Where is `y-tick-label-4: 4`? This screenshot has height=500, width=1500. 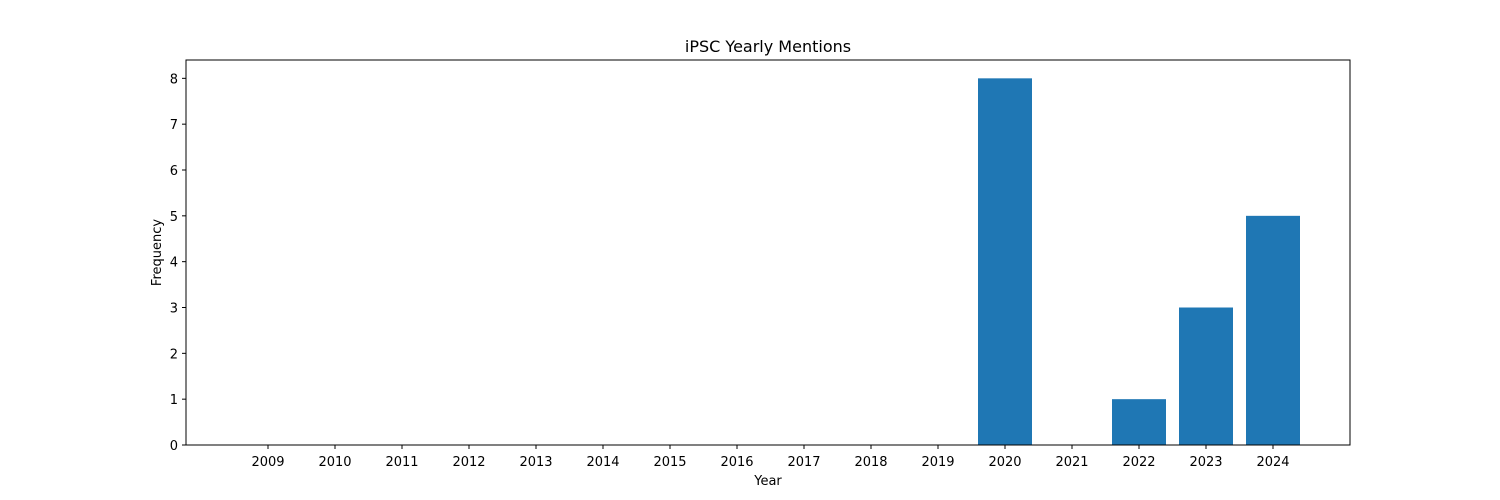
y-tick-label-4: 4 is located at coordinates (174, 263).